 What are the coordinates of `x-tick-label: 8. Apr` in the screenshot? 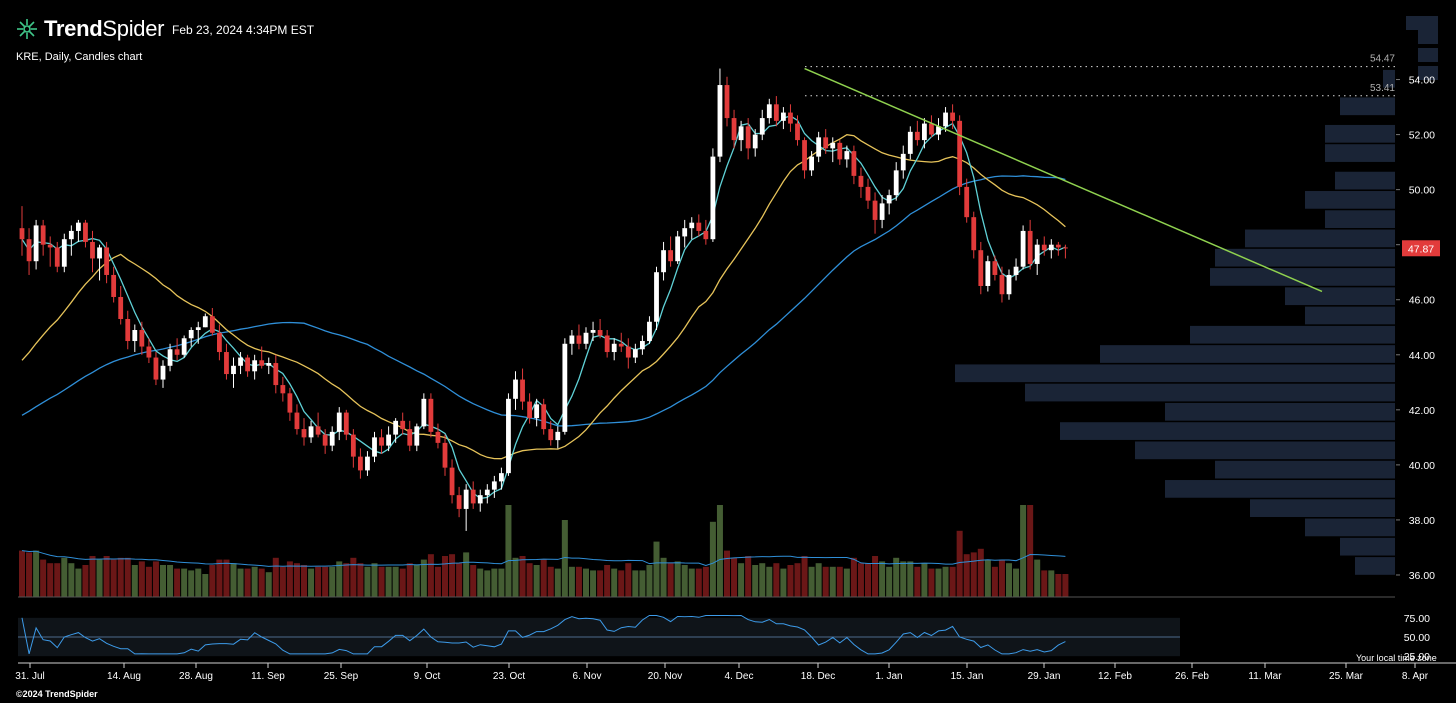 It's located at (1415, 676).